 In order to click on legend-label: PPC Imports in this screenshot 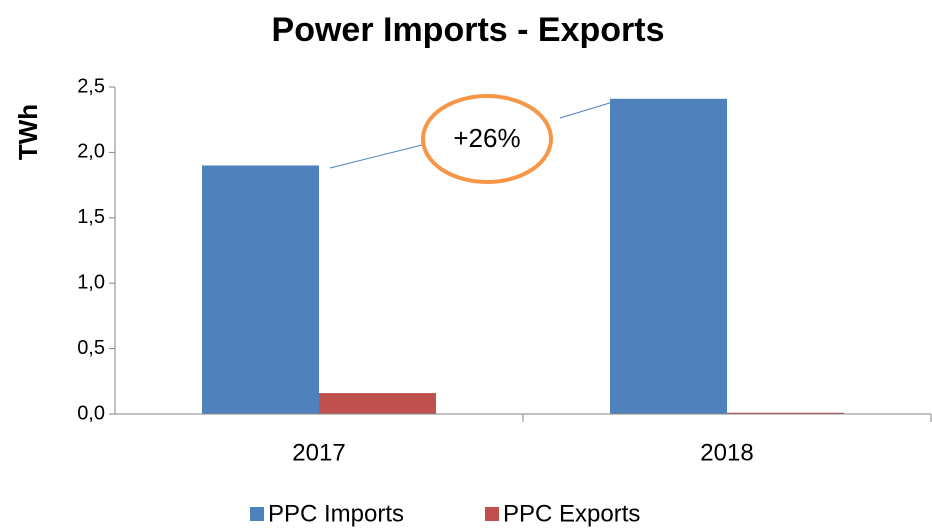, I will do `click(336, 513)`.